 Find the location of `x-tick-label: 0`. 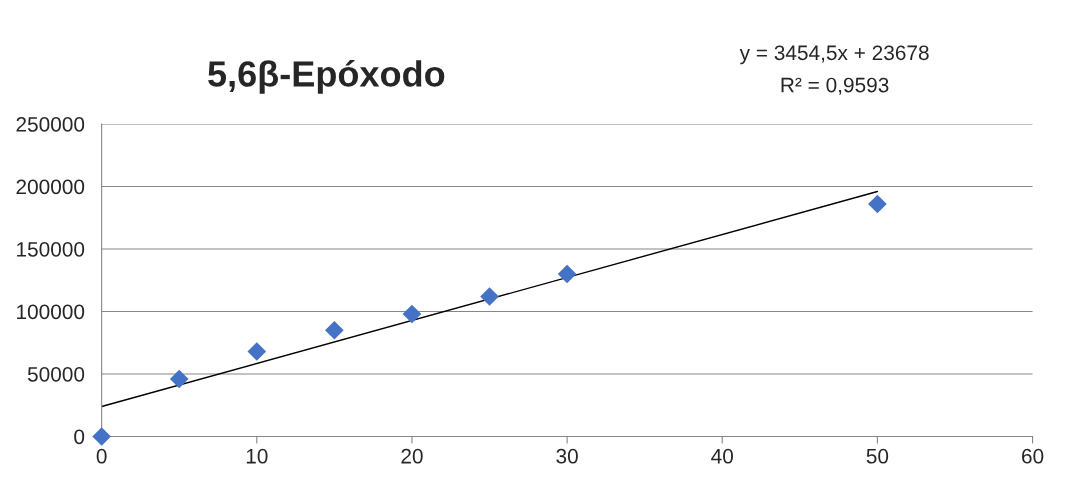

x-tick-label: 0 is located at coordinates (101, 456).